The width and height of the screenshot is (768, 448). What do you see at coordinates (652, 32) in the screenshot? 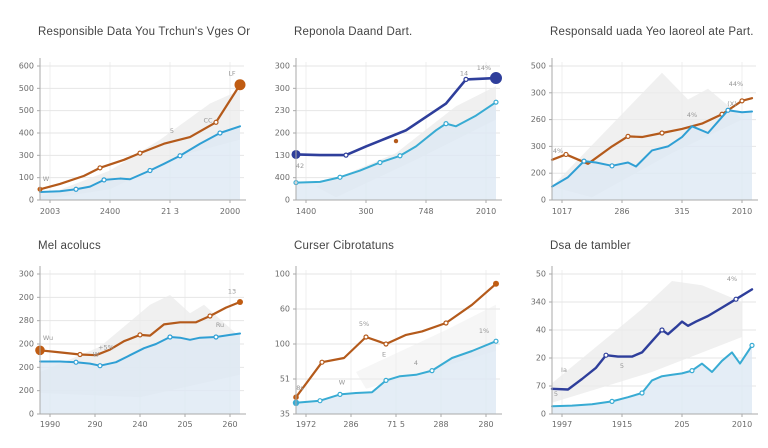
I see `chart-title: Responsald uada Yeo laoreol ate Part.` at bounding box center [652, 32].